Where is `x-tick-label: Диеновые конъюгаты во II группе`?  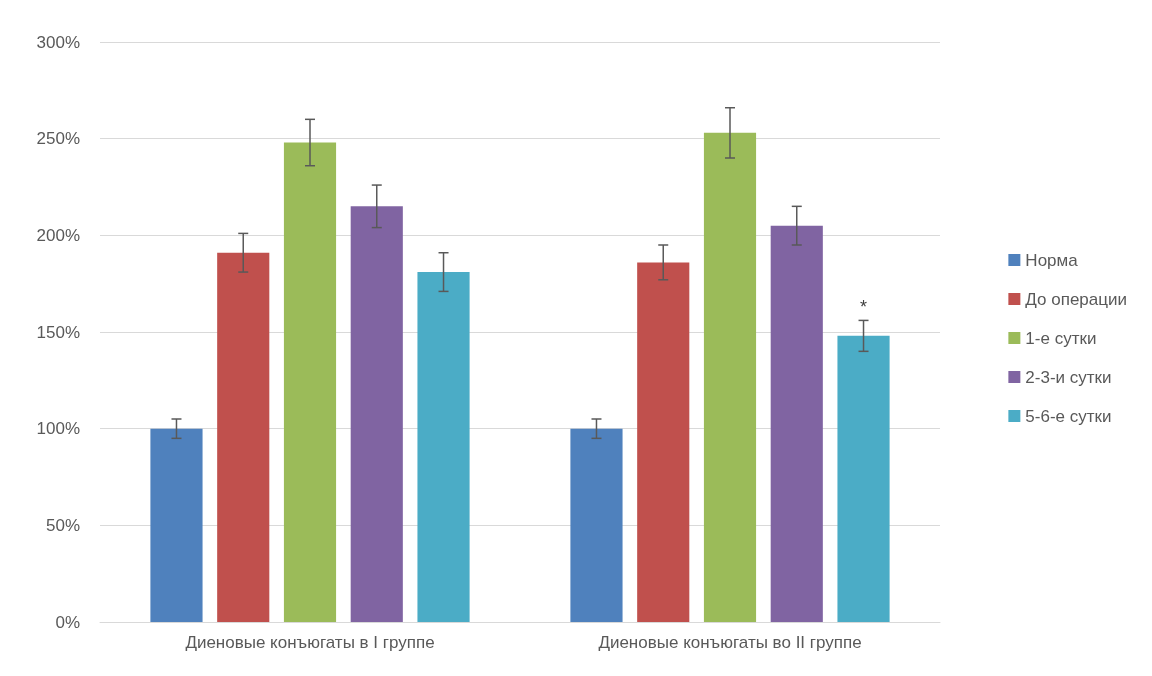
x-tick-label: Диеновые конъюгаты во II группе is located at coordinates (730, 642).